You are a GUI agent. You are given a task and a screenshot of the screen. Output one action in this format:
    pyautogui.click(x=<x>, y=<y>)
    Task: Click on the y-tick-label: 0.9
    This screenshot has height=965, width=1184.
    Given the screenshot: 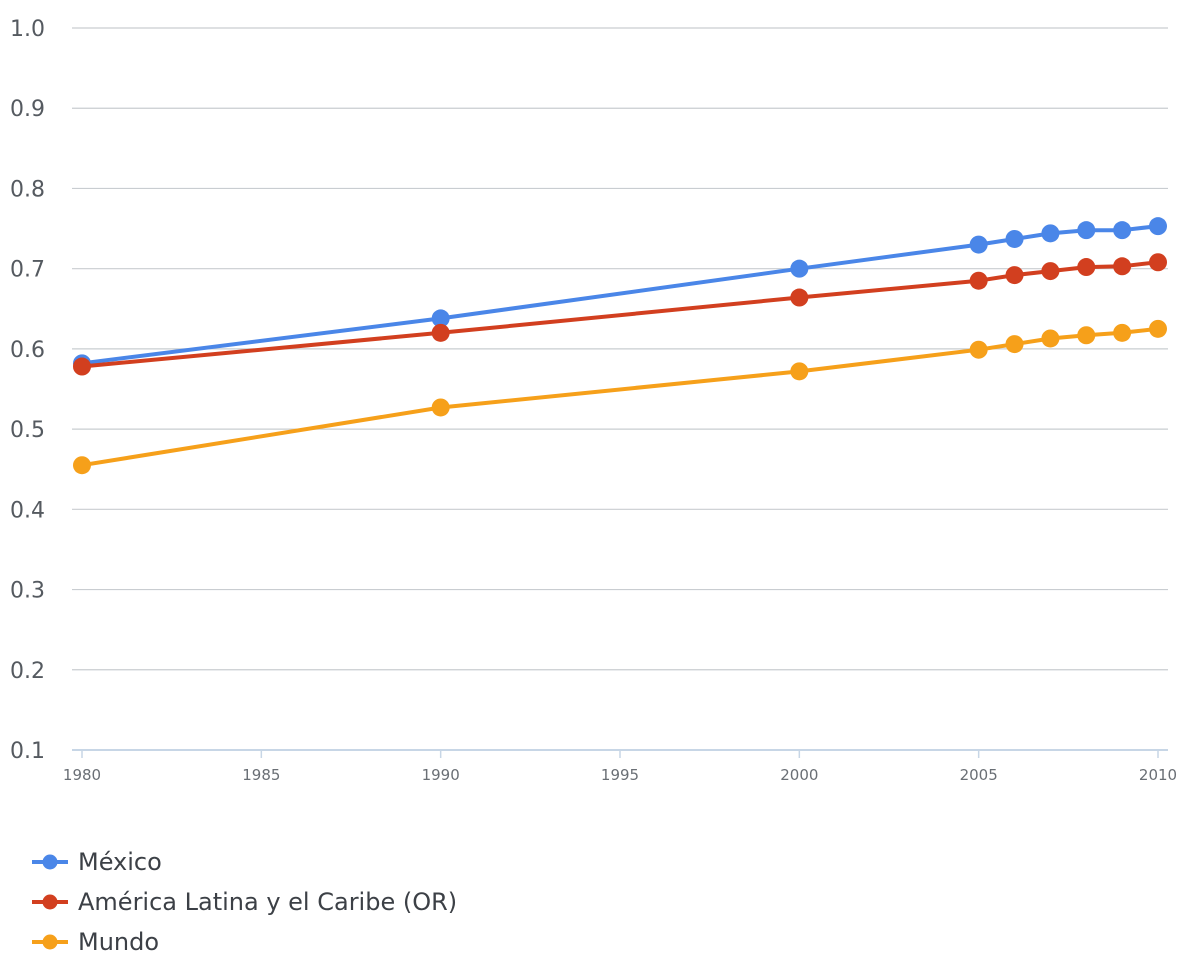 What is the action you would take?
    pyautogui.click(x=27, y=109)
    